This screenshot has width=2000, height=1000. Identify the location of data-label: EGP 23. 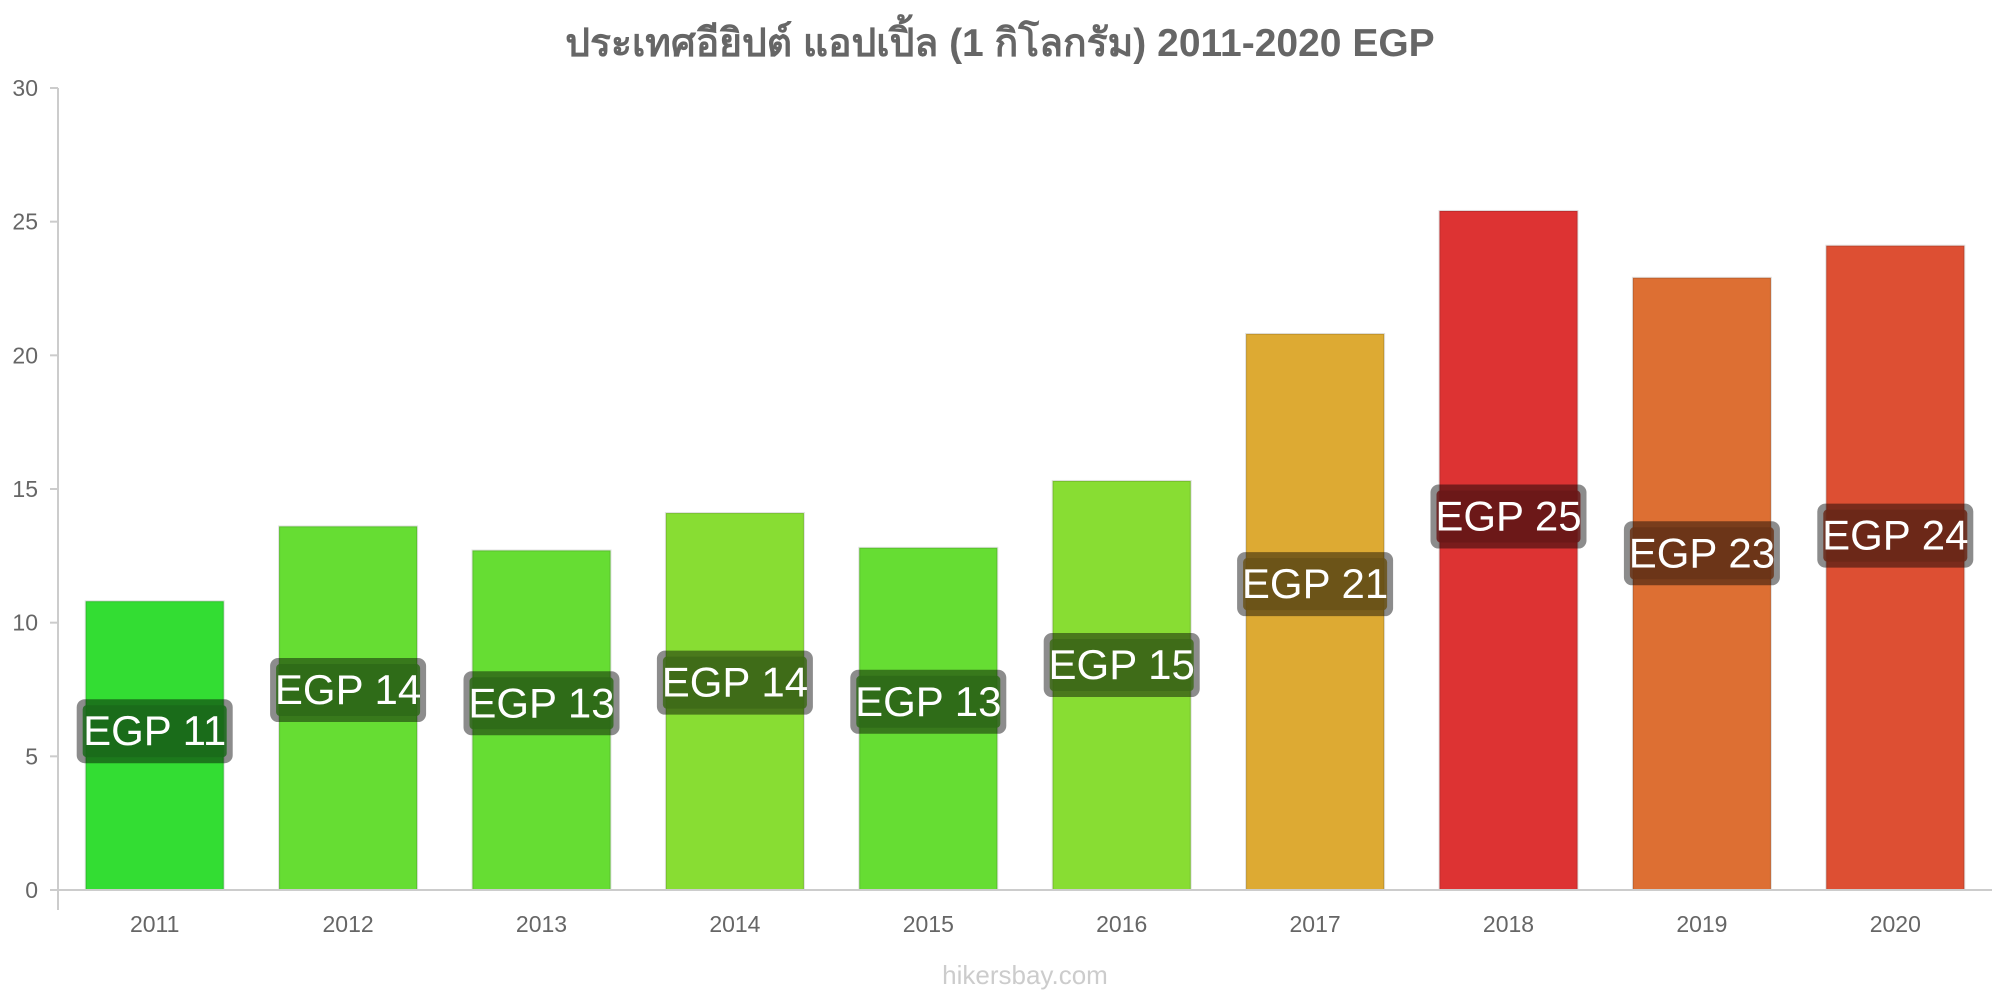
(1702, 552).